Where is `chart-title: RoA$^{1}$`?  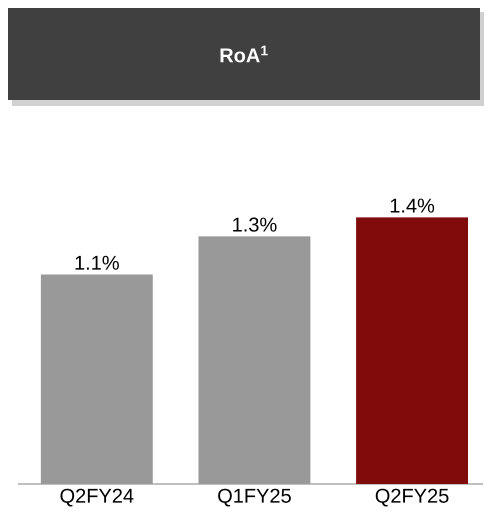
chart-title: RoA$^{1}$ is located at coordinates (244, 54).